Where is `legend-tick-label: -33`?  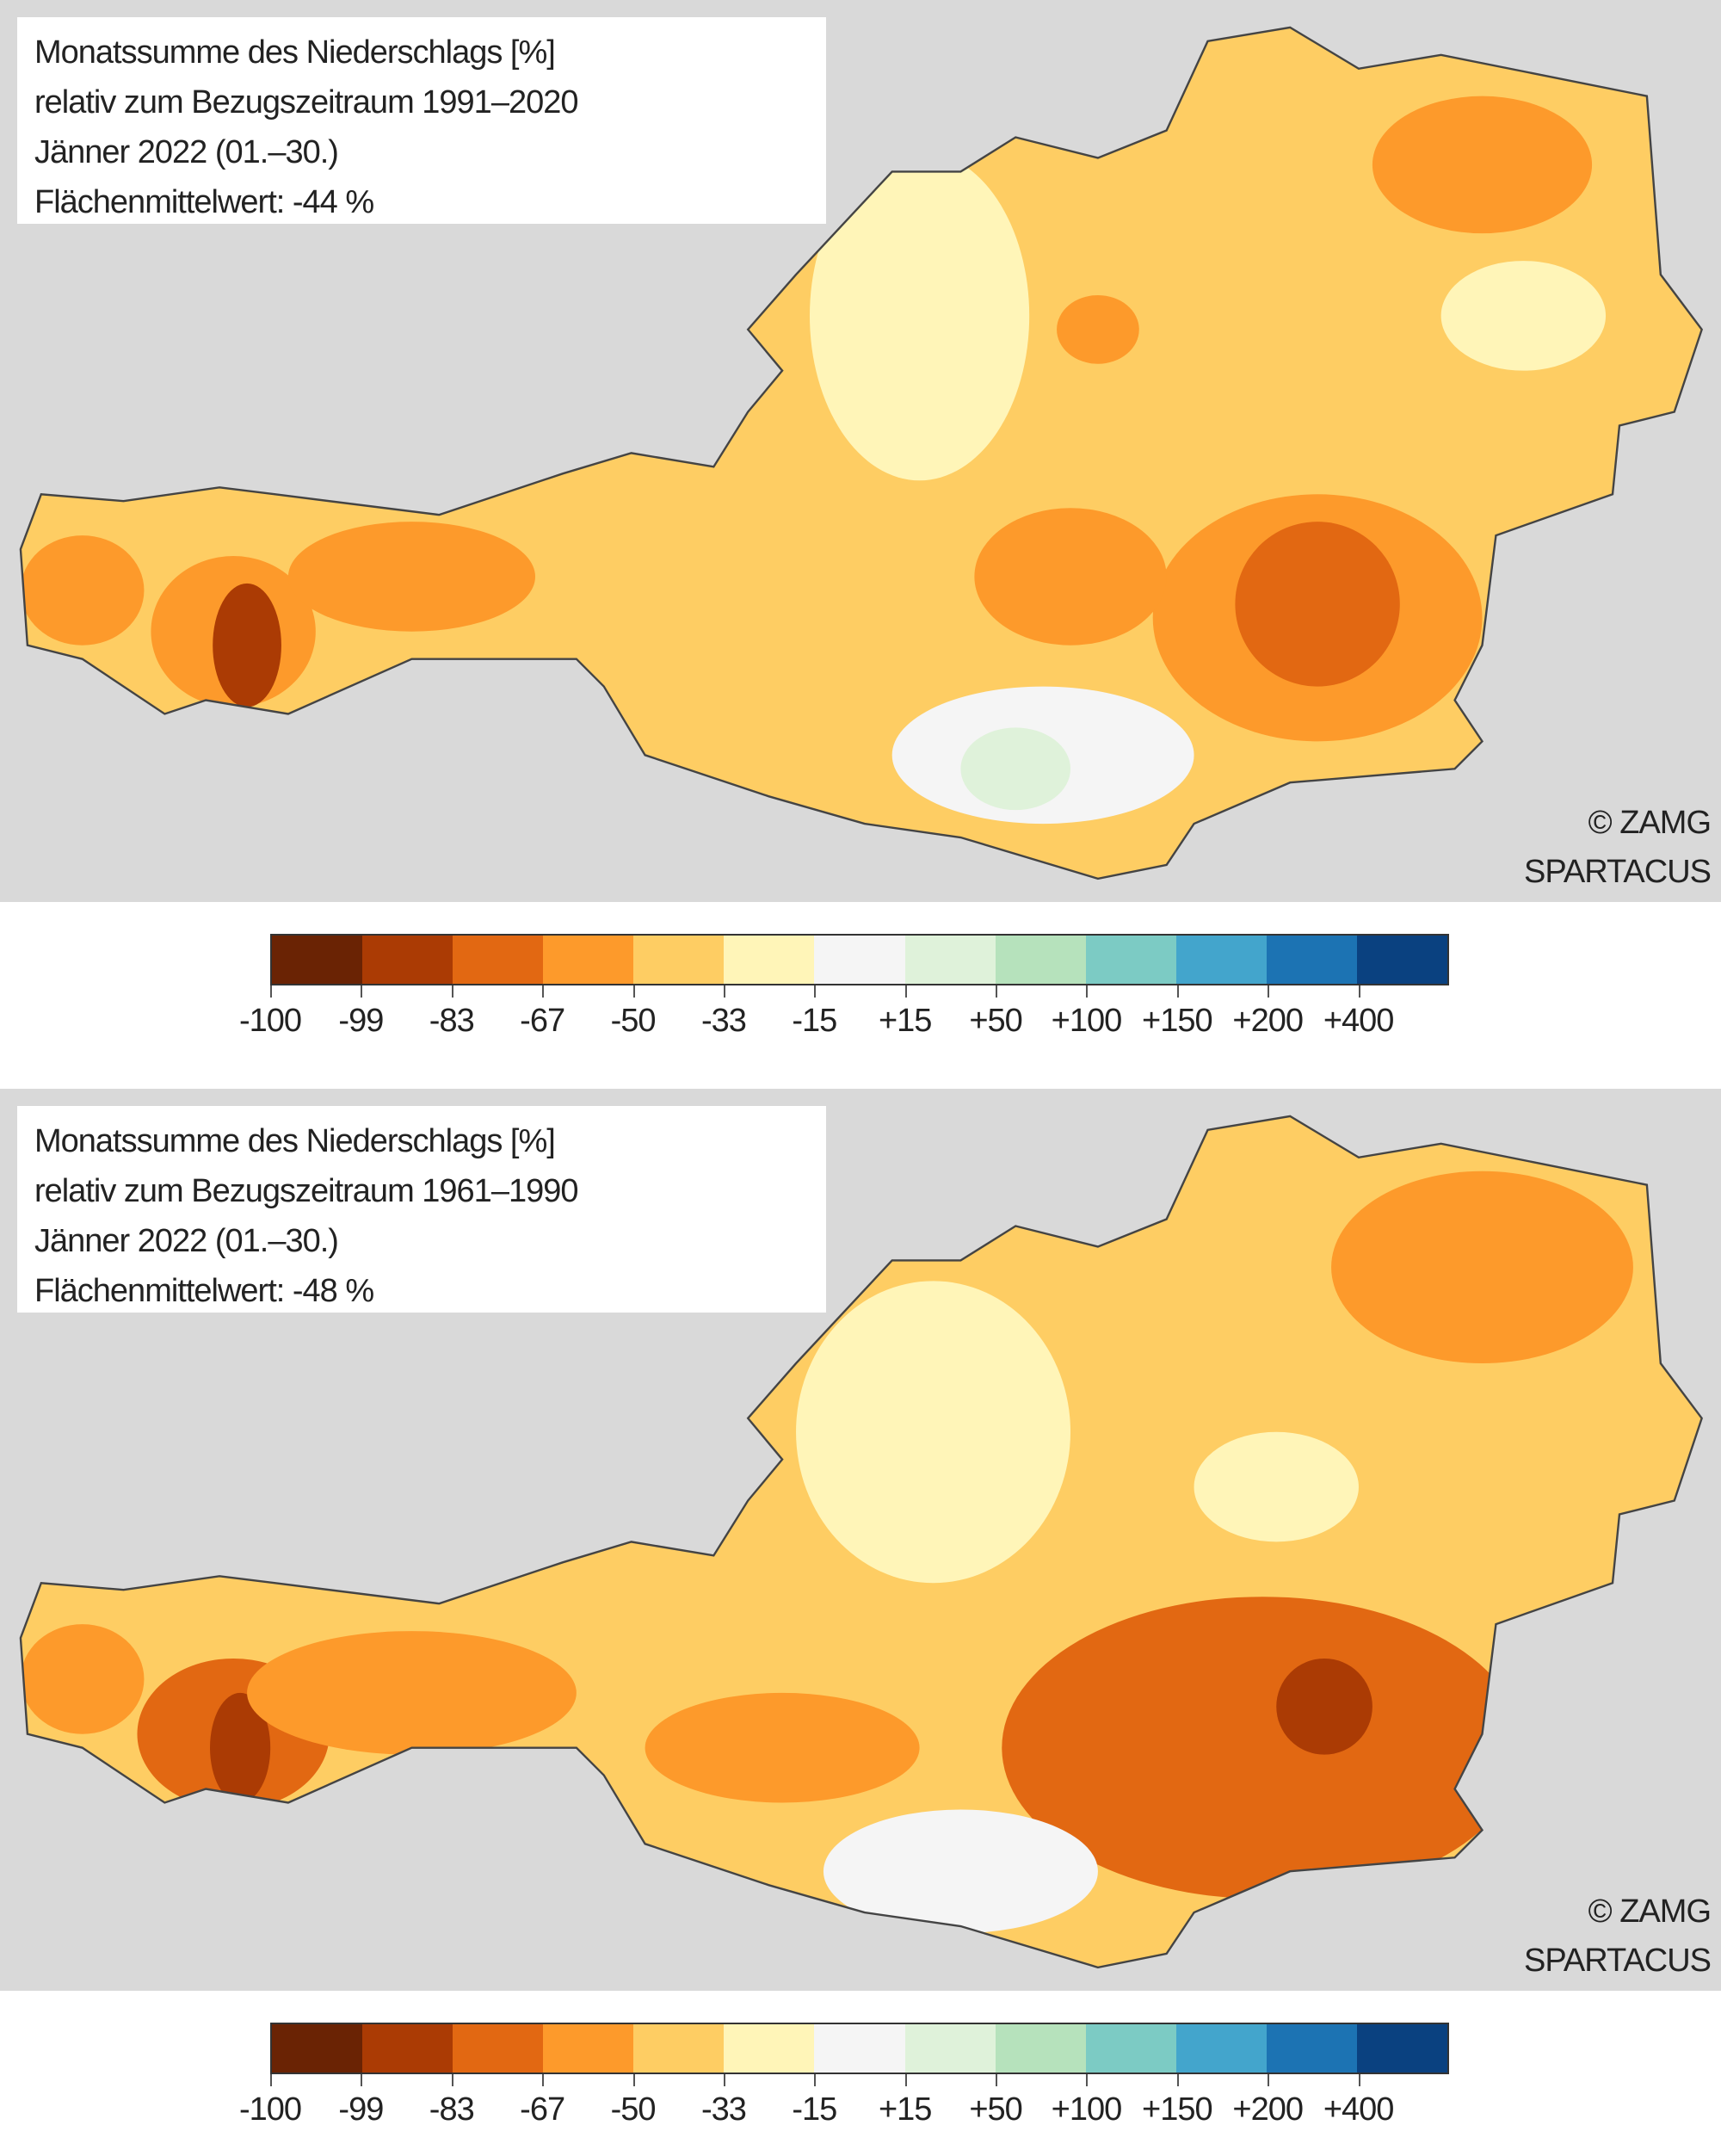 legend-tick-label: -33 is located at coordinates (723, 2110).